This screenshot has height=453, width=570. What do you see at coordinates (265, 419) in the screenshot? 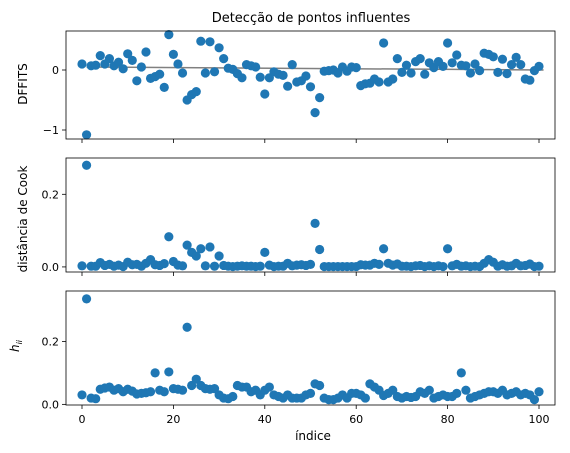
I see `leverage-xtick-label: 40` at bounding box center [265, 419].